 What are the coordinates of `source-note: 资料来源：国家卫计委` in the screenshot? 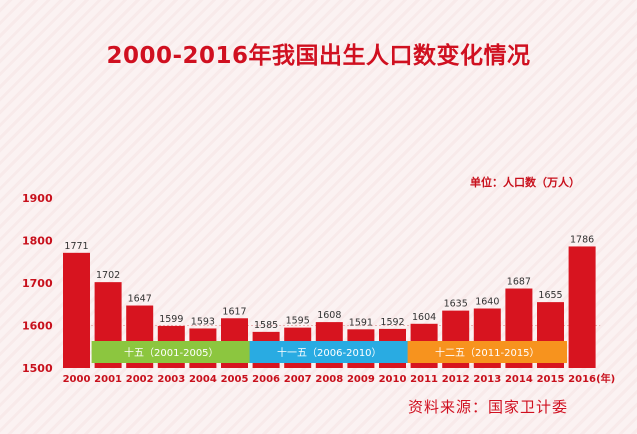 It's located at (488, 407).